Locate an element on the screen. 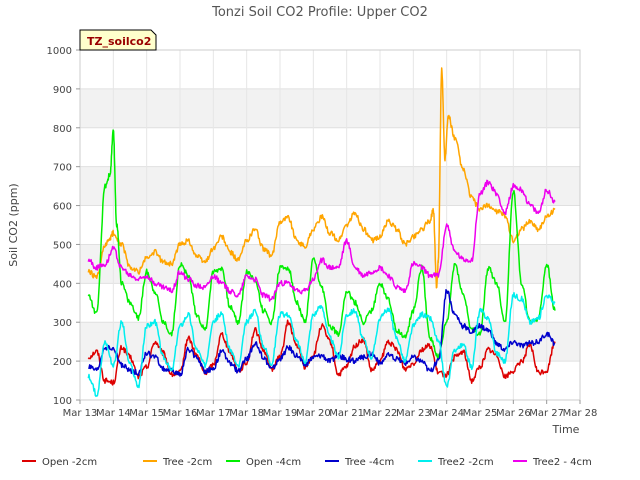  x-axis-label: Time is located at coordinates (566, 429).